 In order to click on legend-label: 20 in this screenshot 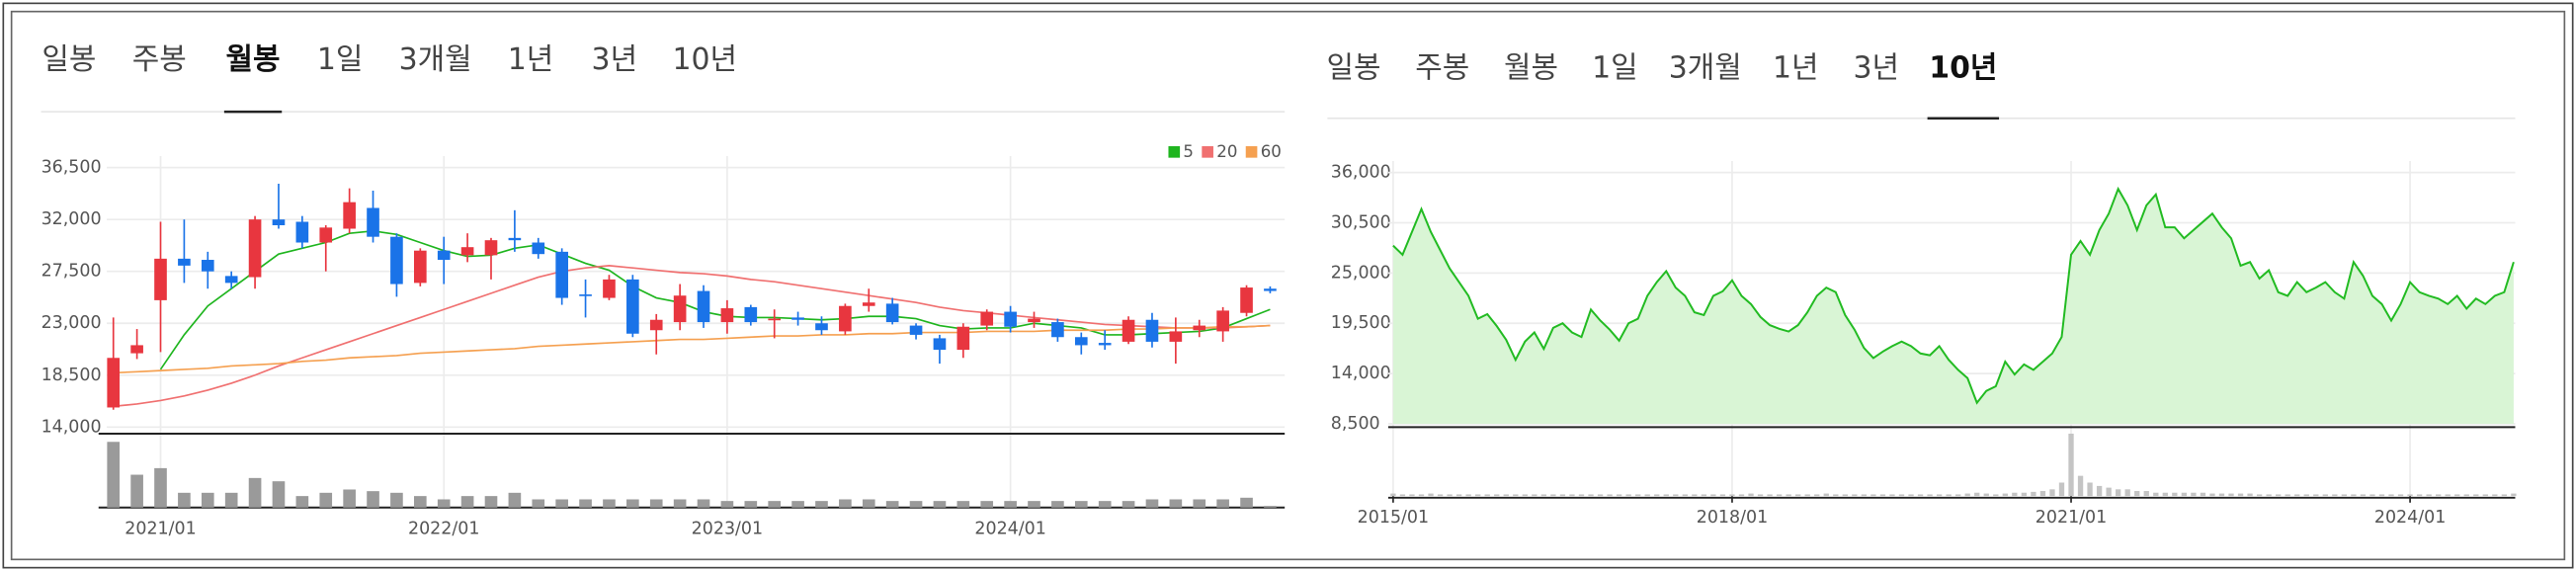, I will do `click(1226, 151)`.